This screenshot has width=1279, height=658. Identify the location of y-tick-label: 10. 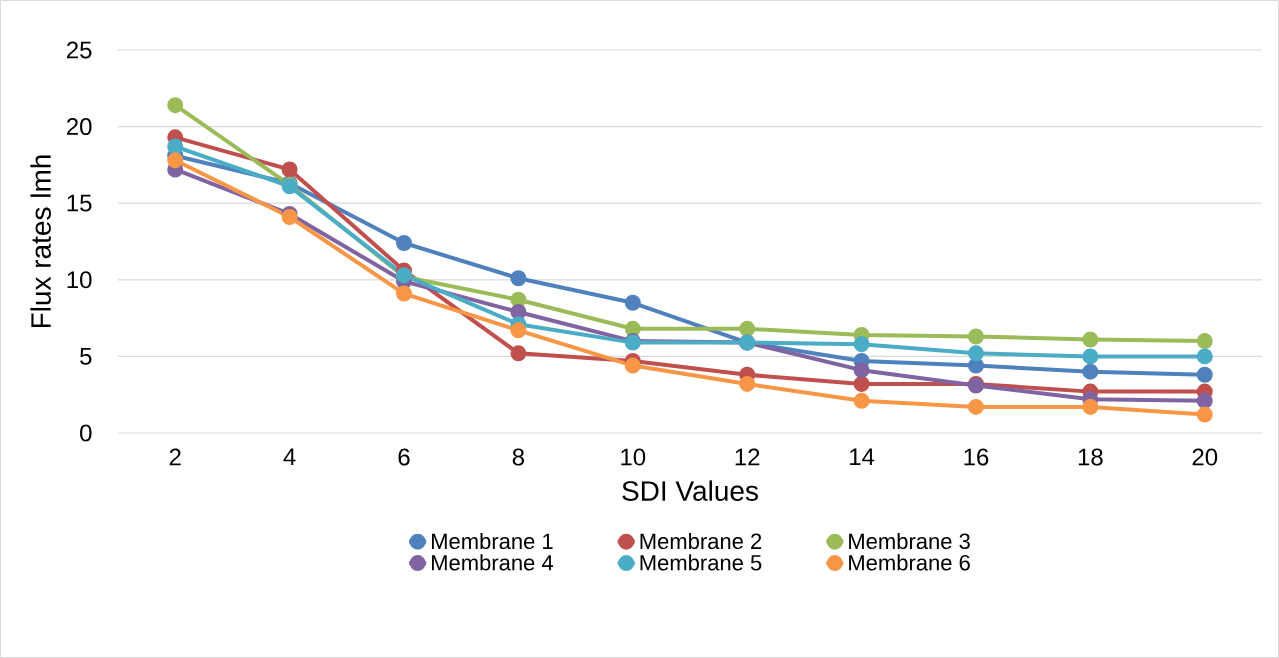
(79, 280).